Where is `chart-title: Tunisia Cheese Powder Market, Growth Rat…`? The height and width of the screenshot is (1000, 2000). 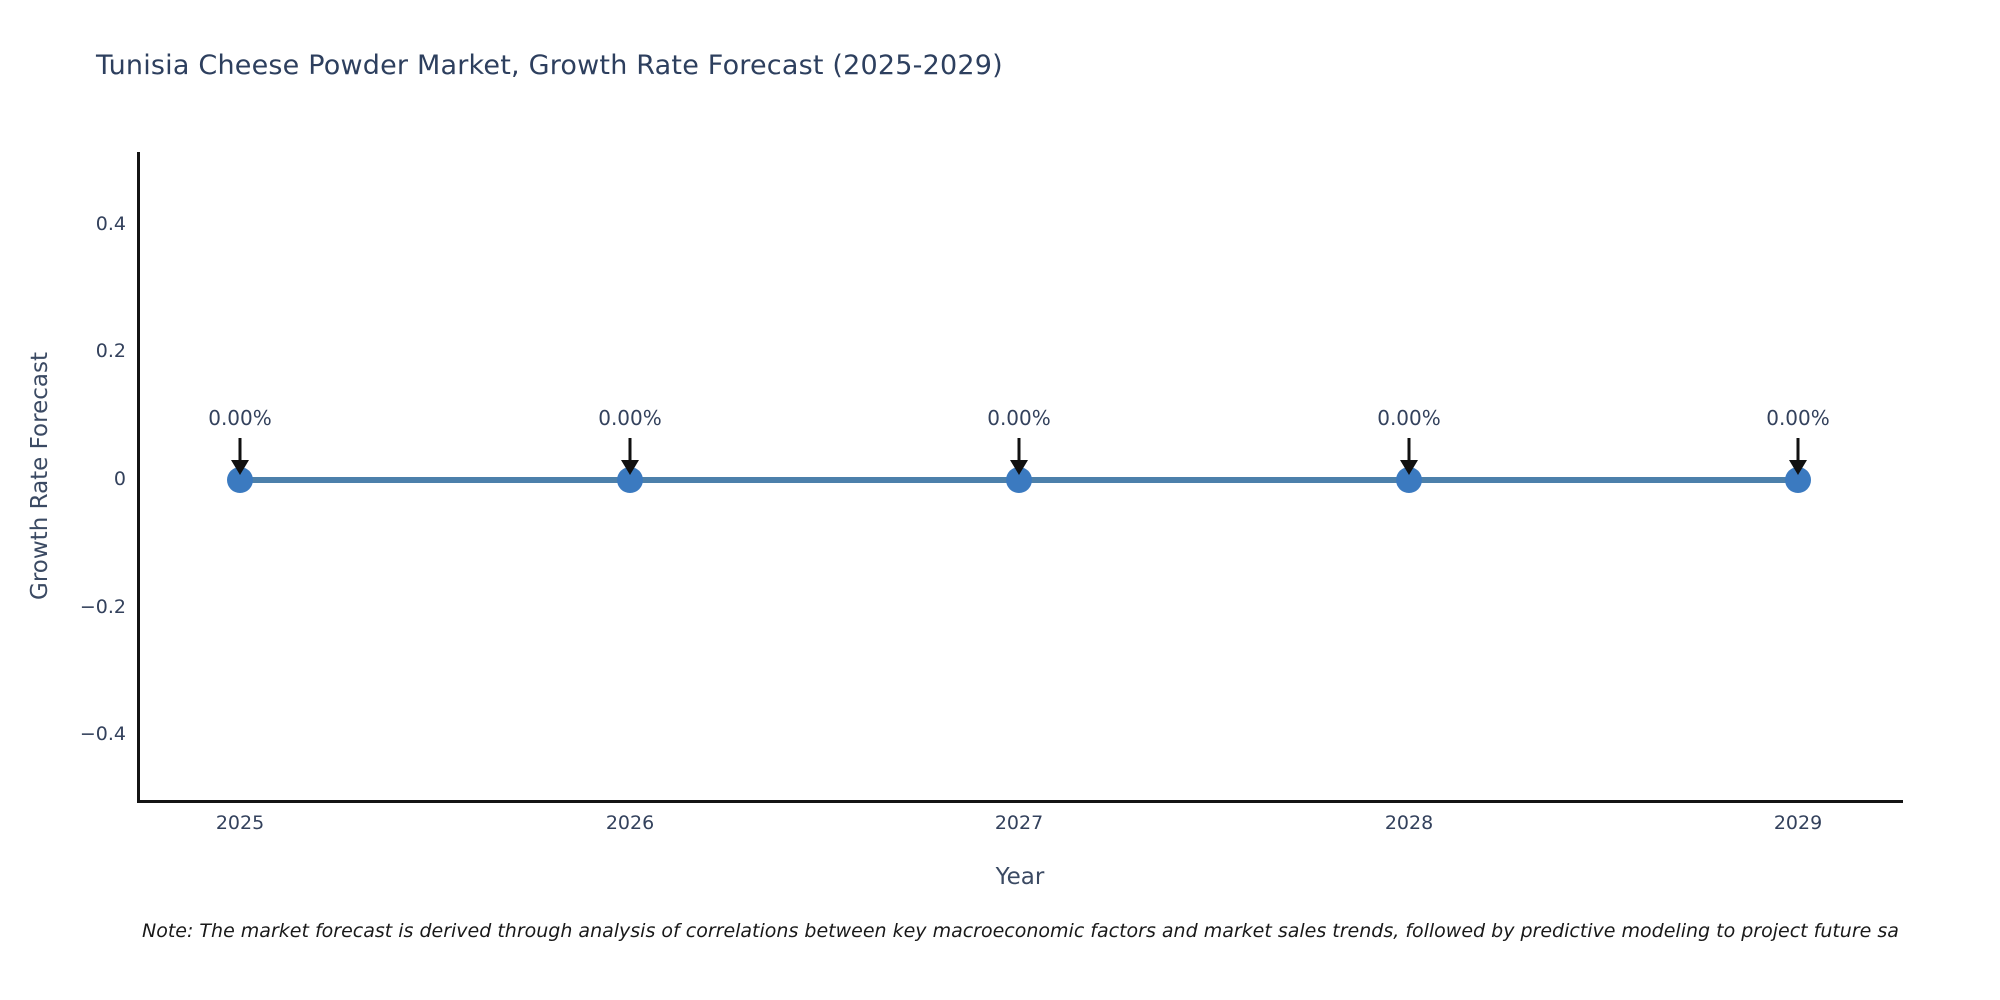 chart-title: Tunisia Cheese Powder Market, Growth Rat… is located at coordinates (549, 65).